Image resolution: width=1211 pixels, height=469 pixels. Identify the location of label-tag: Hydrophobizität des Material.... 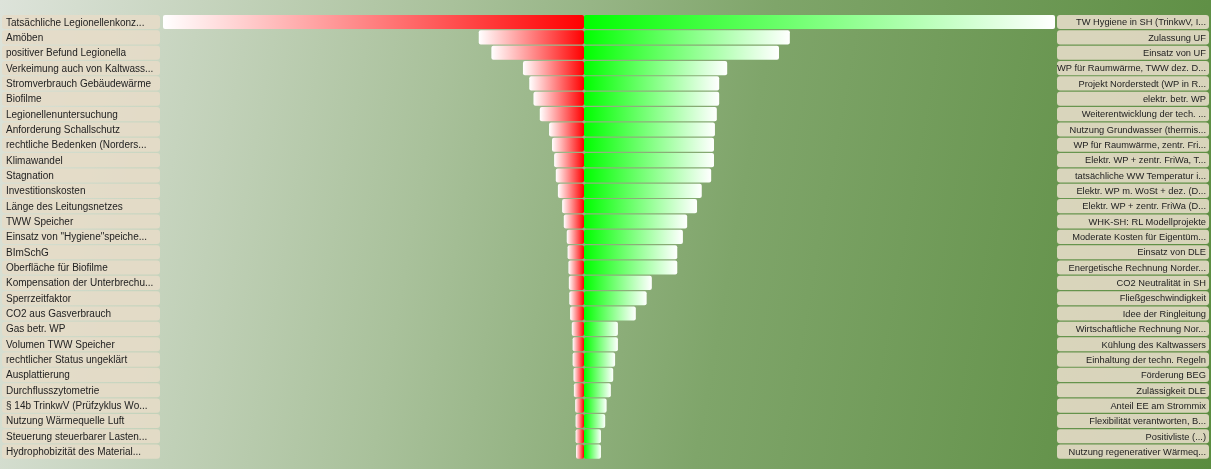
(81, 451).